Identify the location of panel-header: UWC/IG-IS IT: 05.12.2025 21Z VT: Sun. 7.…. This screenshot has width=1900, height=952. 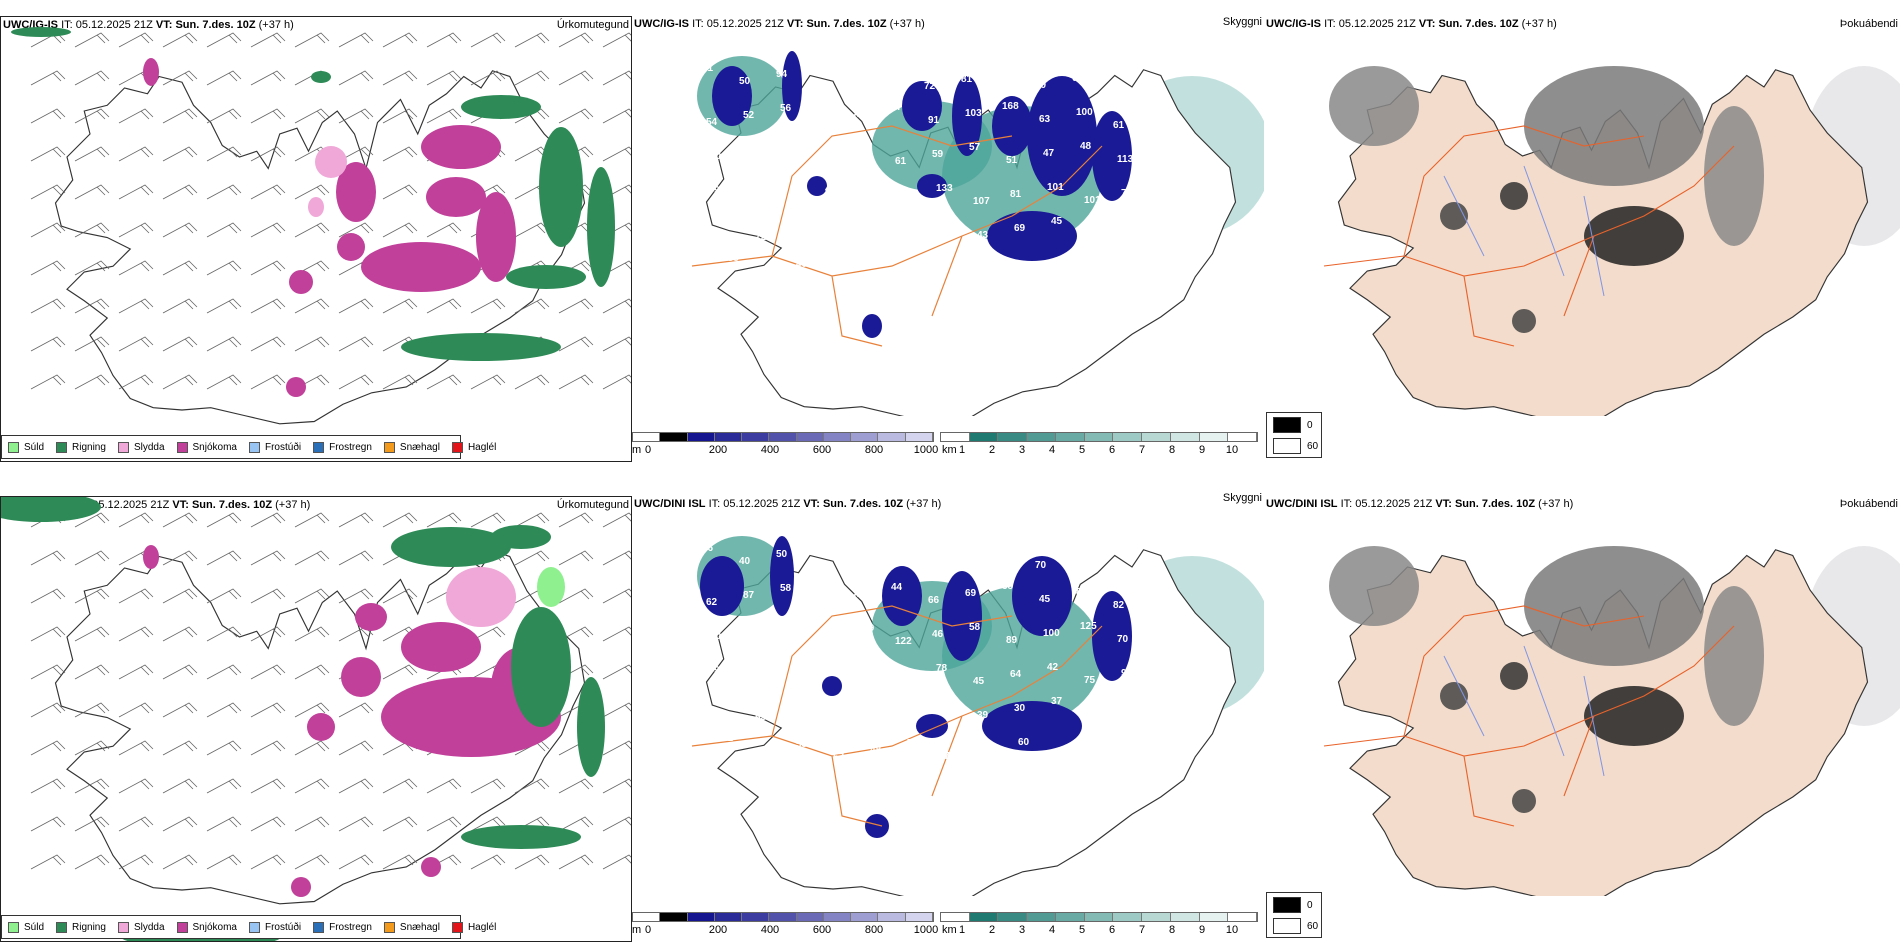
(148, 25).